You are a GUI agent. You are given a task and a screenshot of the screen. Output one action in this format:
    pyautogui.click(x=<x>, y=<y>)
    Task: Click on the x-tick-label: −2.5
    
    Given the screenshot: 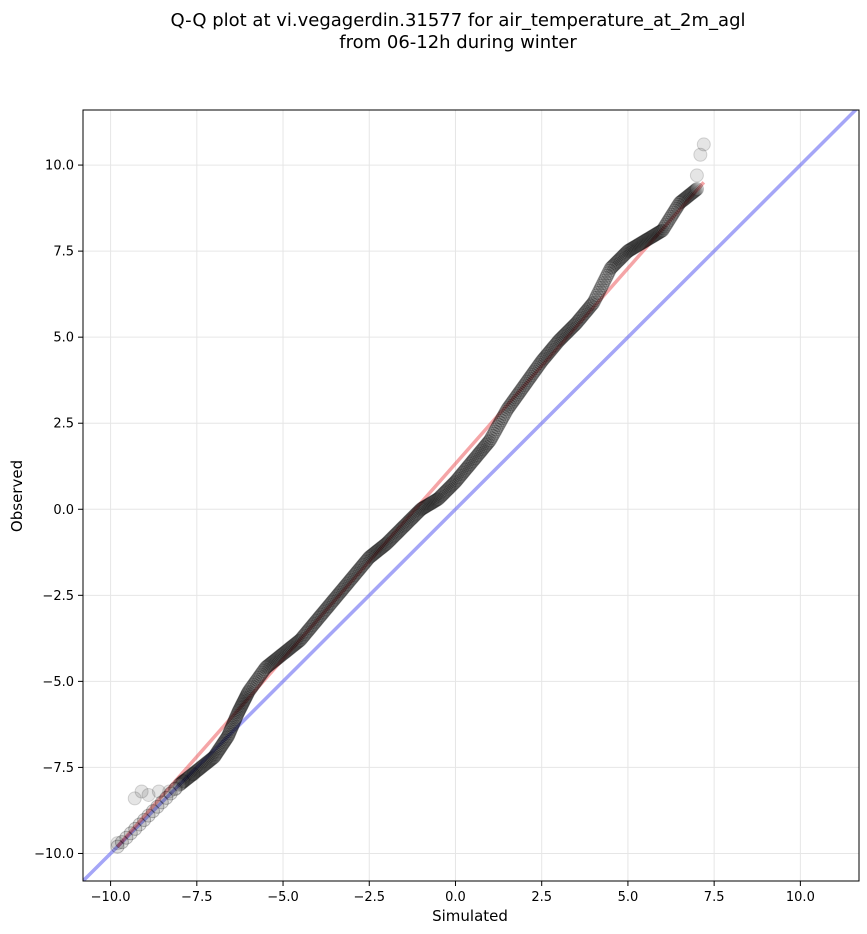 What is the action you would take?
    pyautogui.click(x=369, y=897)
    